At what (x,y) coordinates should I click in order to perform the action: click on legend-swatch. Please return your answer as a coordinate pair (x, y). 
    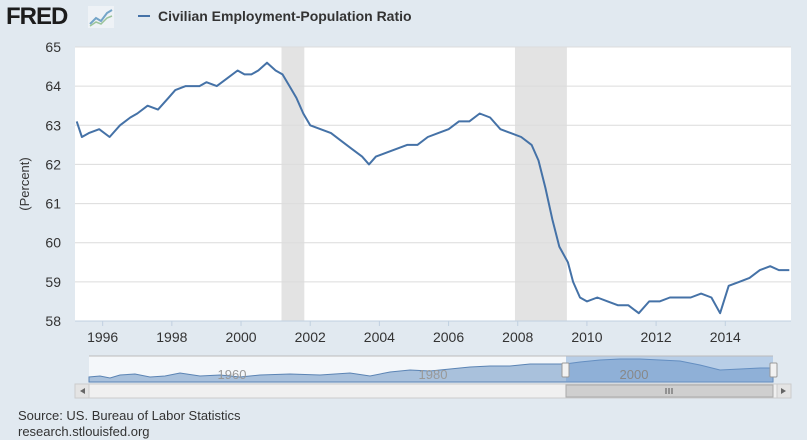
    Looking at the image, I should click on (144, 16).